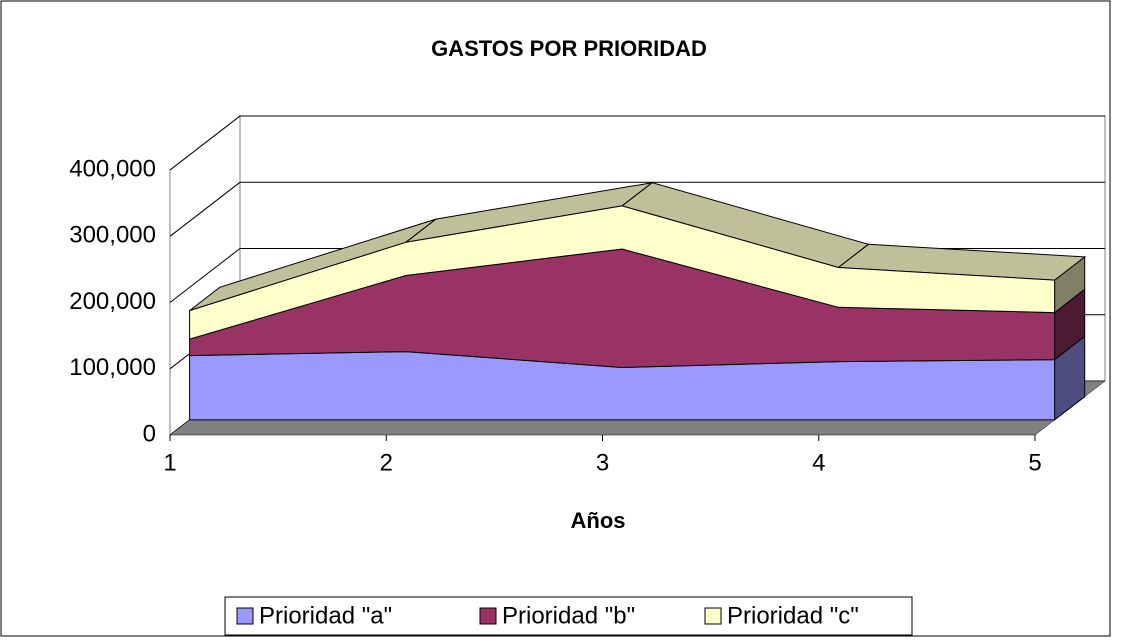 This screenshot has height=644, width=1121. What do you see at coordinates (598, 520) in the screenshot?
I see `x-axis-title: Años` at bounding box center [598, 520].